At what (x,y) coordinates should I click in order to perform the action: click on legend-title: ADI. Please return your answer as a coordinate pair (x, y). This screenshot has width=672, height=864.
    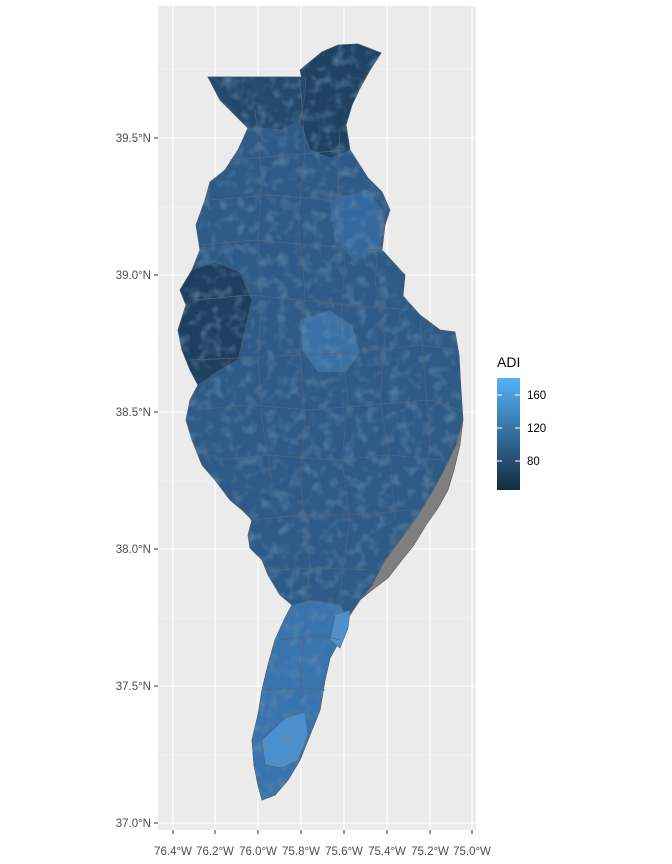
    Looking at the image, I should click on (508, 362).